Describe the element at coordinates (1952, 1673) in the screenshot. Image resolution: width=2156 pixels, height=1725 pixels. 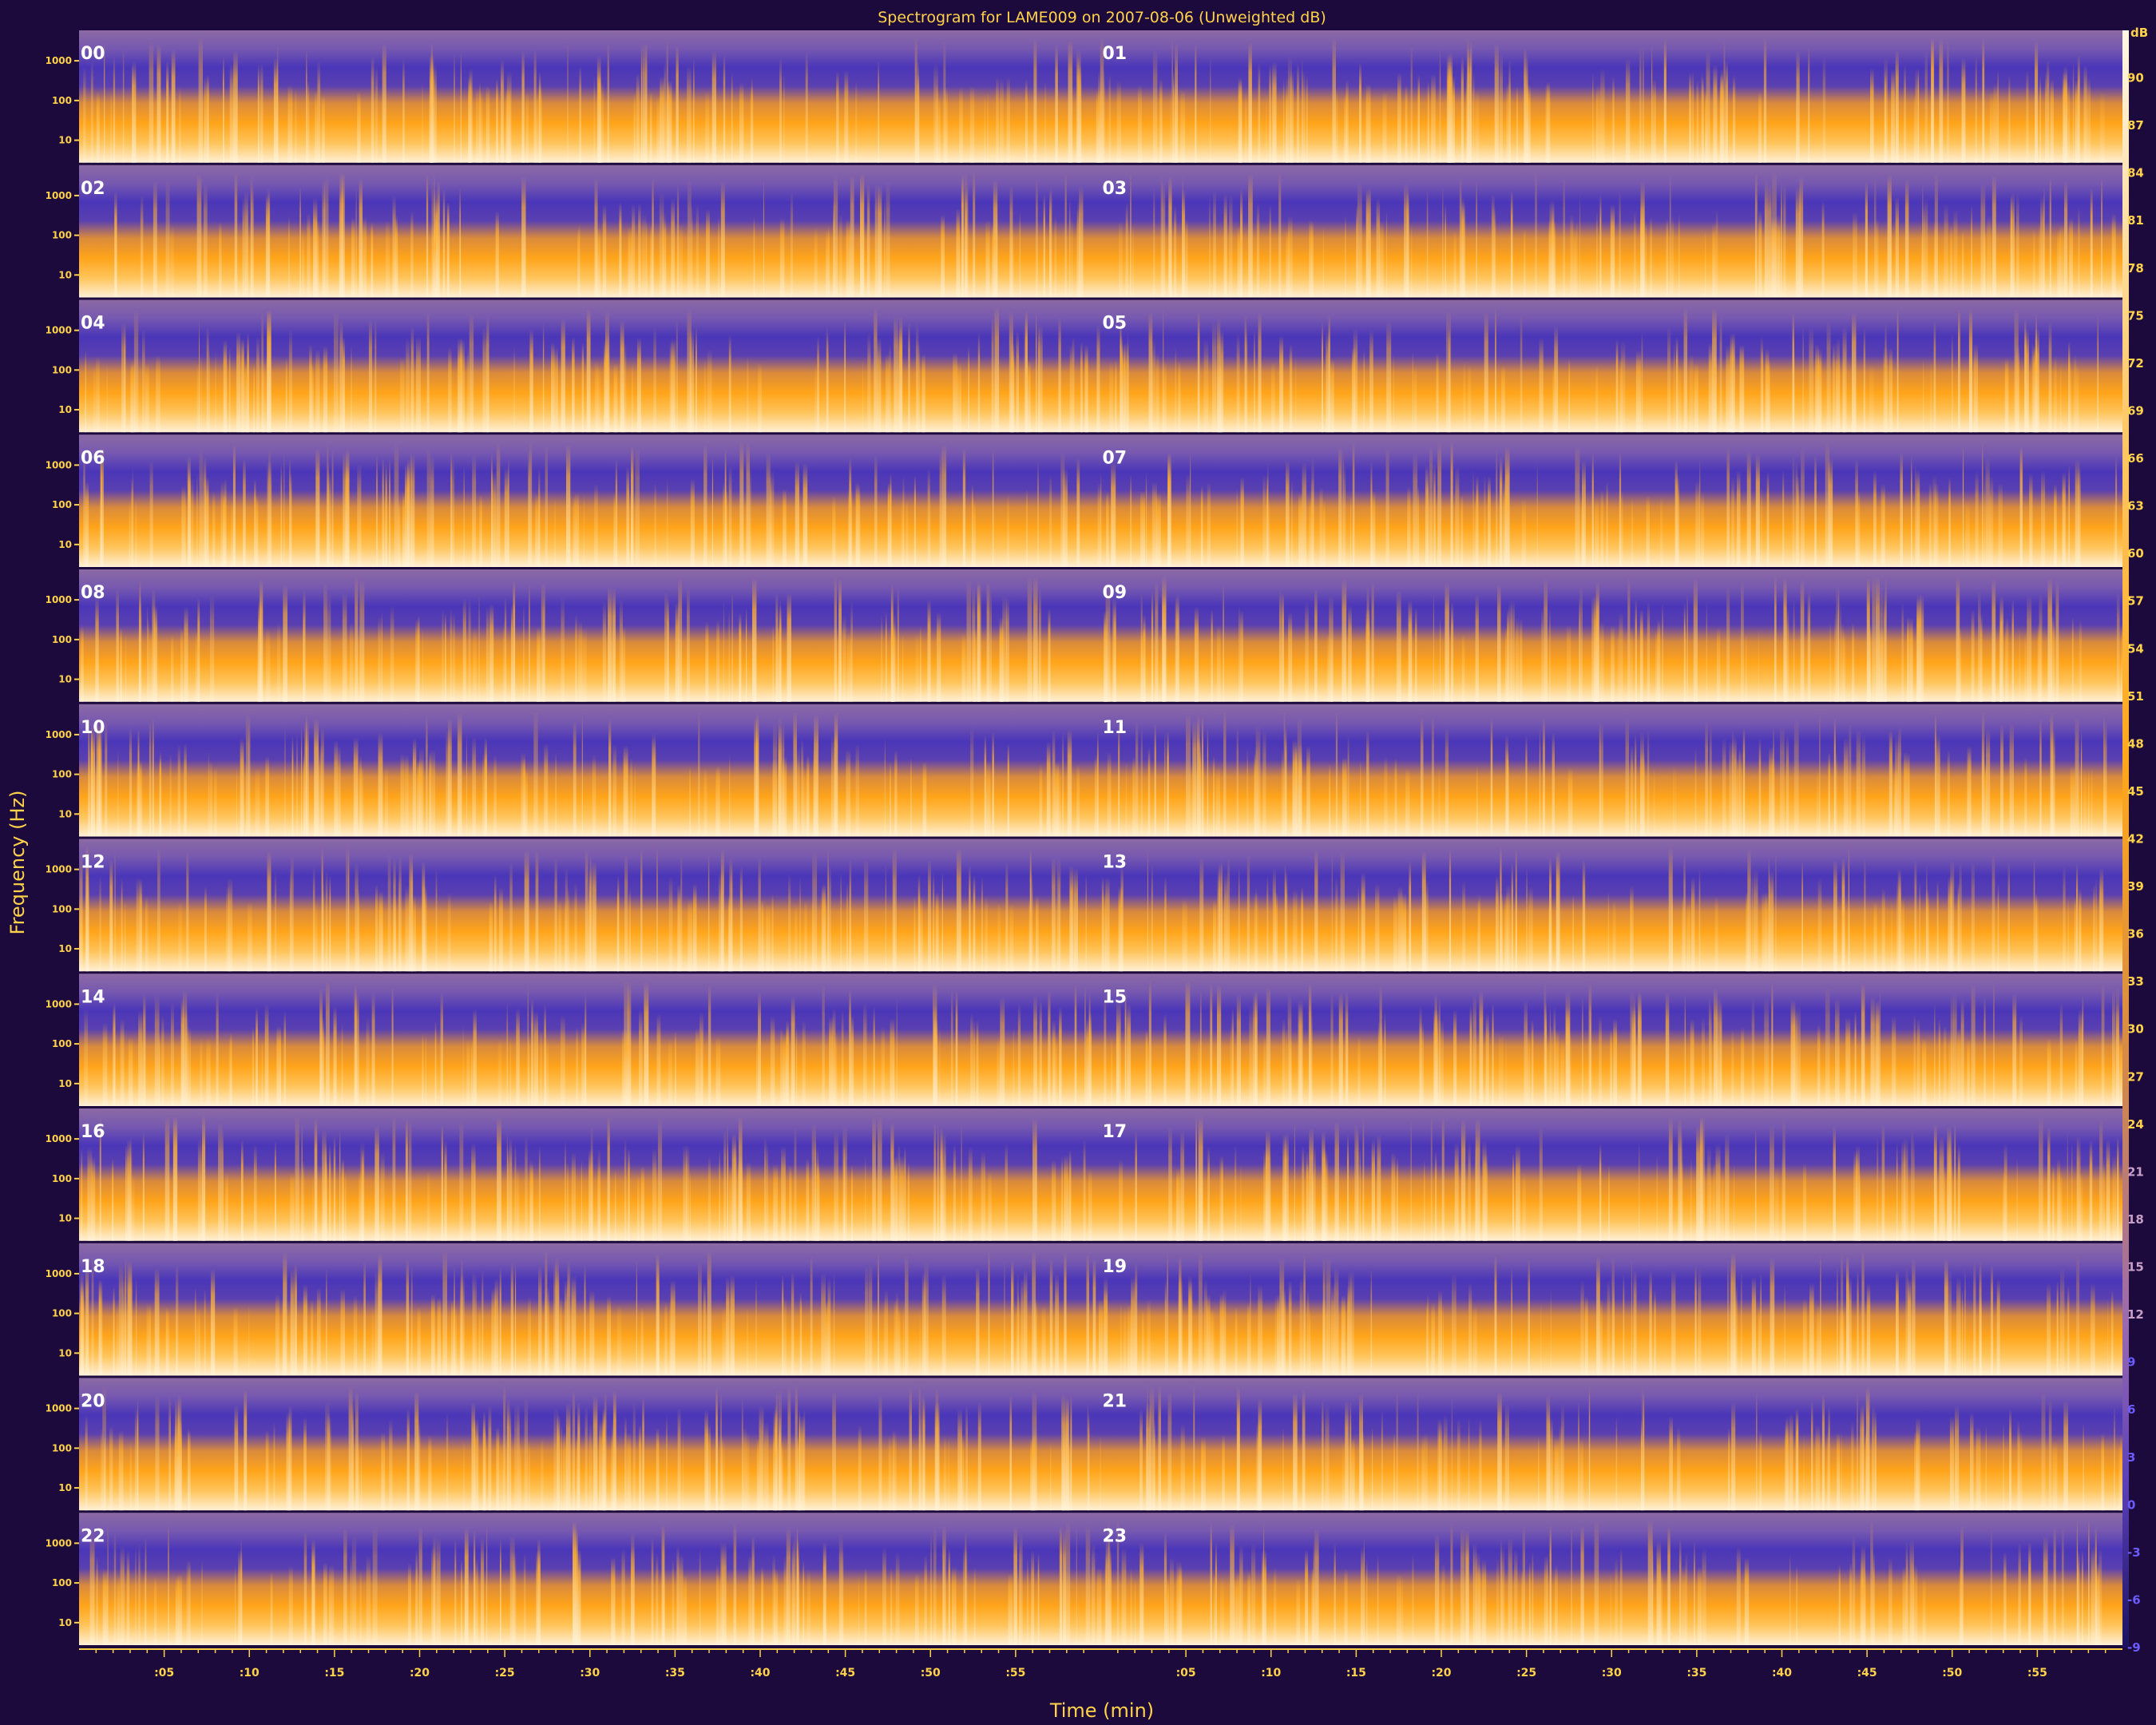
I see `x-tick-label: :50` at that location.